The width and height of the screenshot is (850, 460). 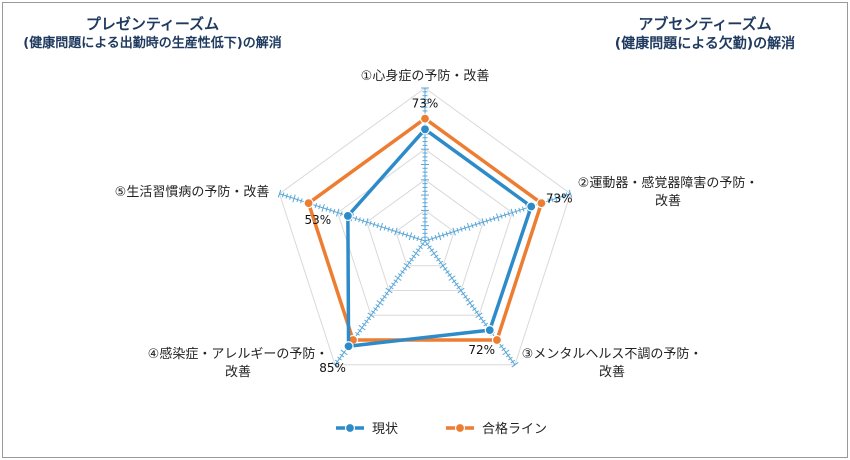 What do you see at coordinates (192, 192) in the screenshot?
I see `category-label-5: ⑤生活習慣病の予防・改善` at bounding box center [192, 192].